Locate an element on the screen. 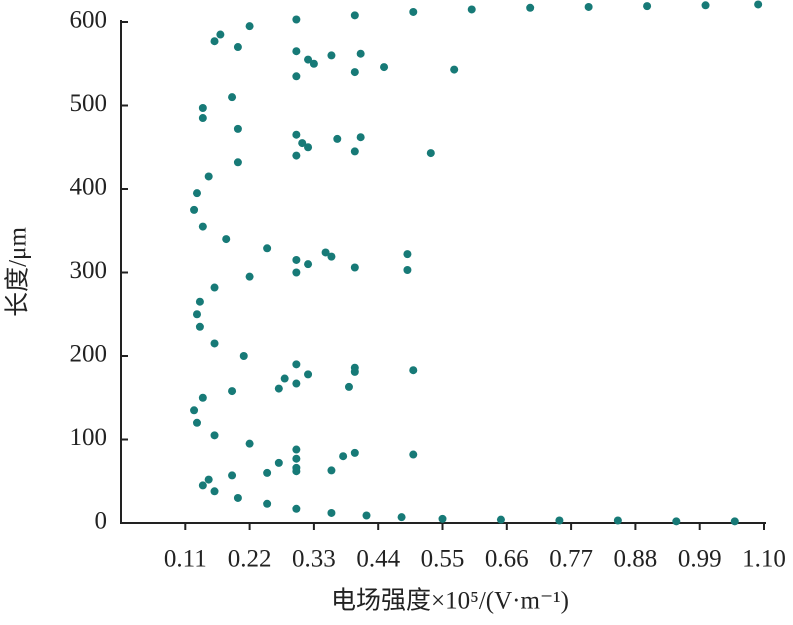 Image resolution: width=793 pixels, height=625 pixels. x-tick-label: 0.22 is located at coordinates (250, 559).